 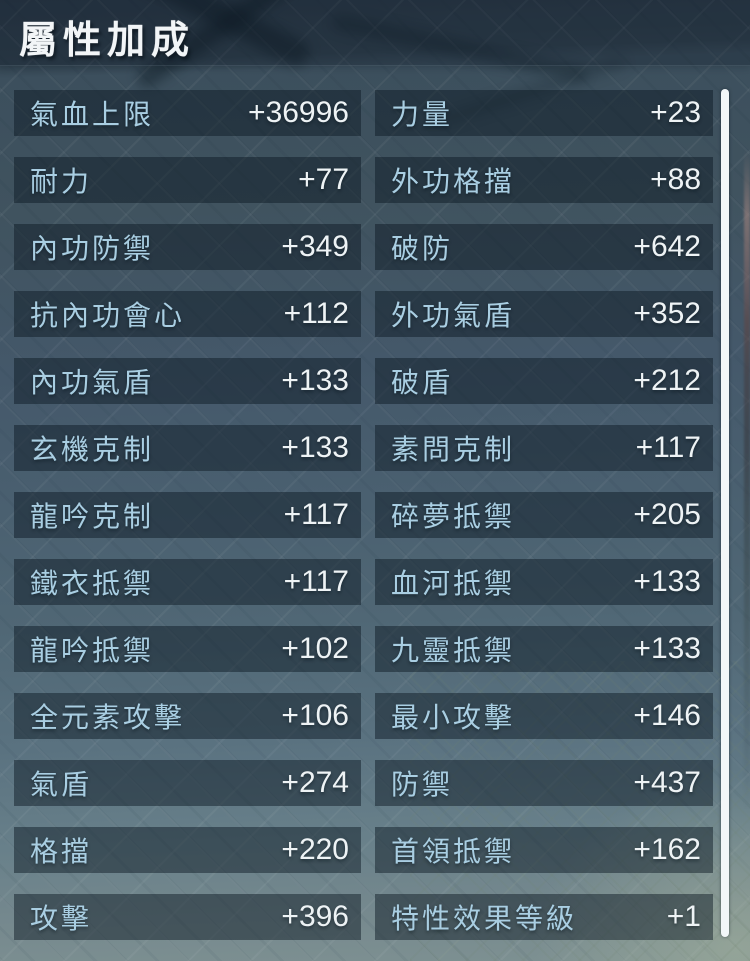 What do you see at coordinates (323, 179) in the screenshot?
I see `stat-value: +77` at bounding box center [323, 179].